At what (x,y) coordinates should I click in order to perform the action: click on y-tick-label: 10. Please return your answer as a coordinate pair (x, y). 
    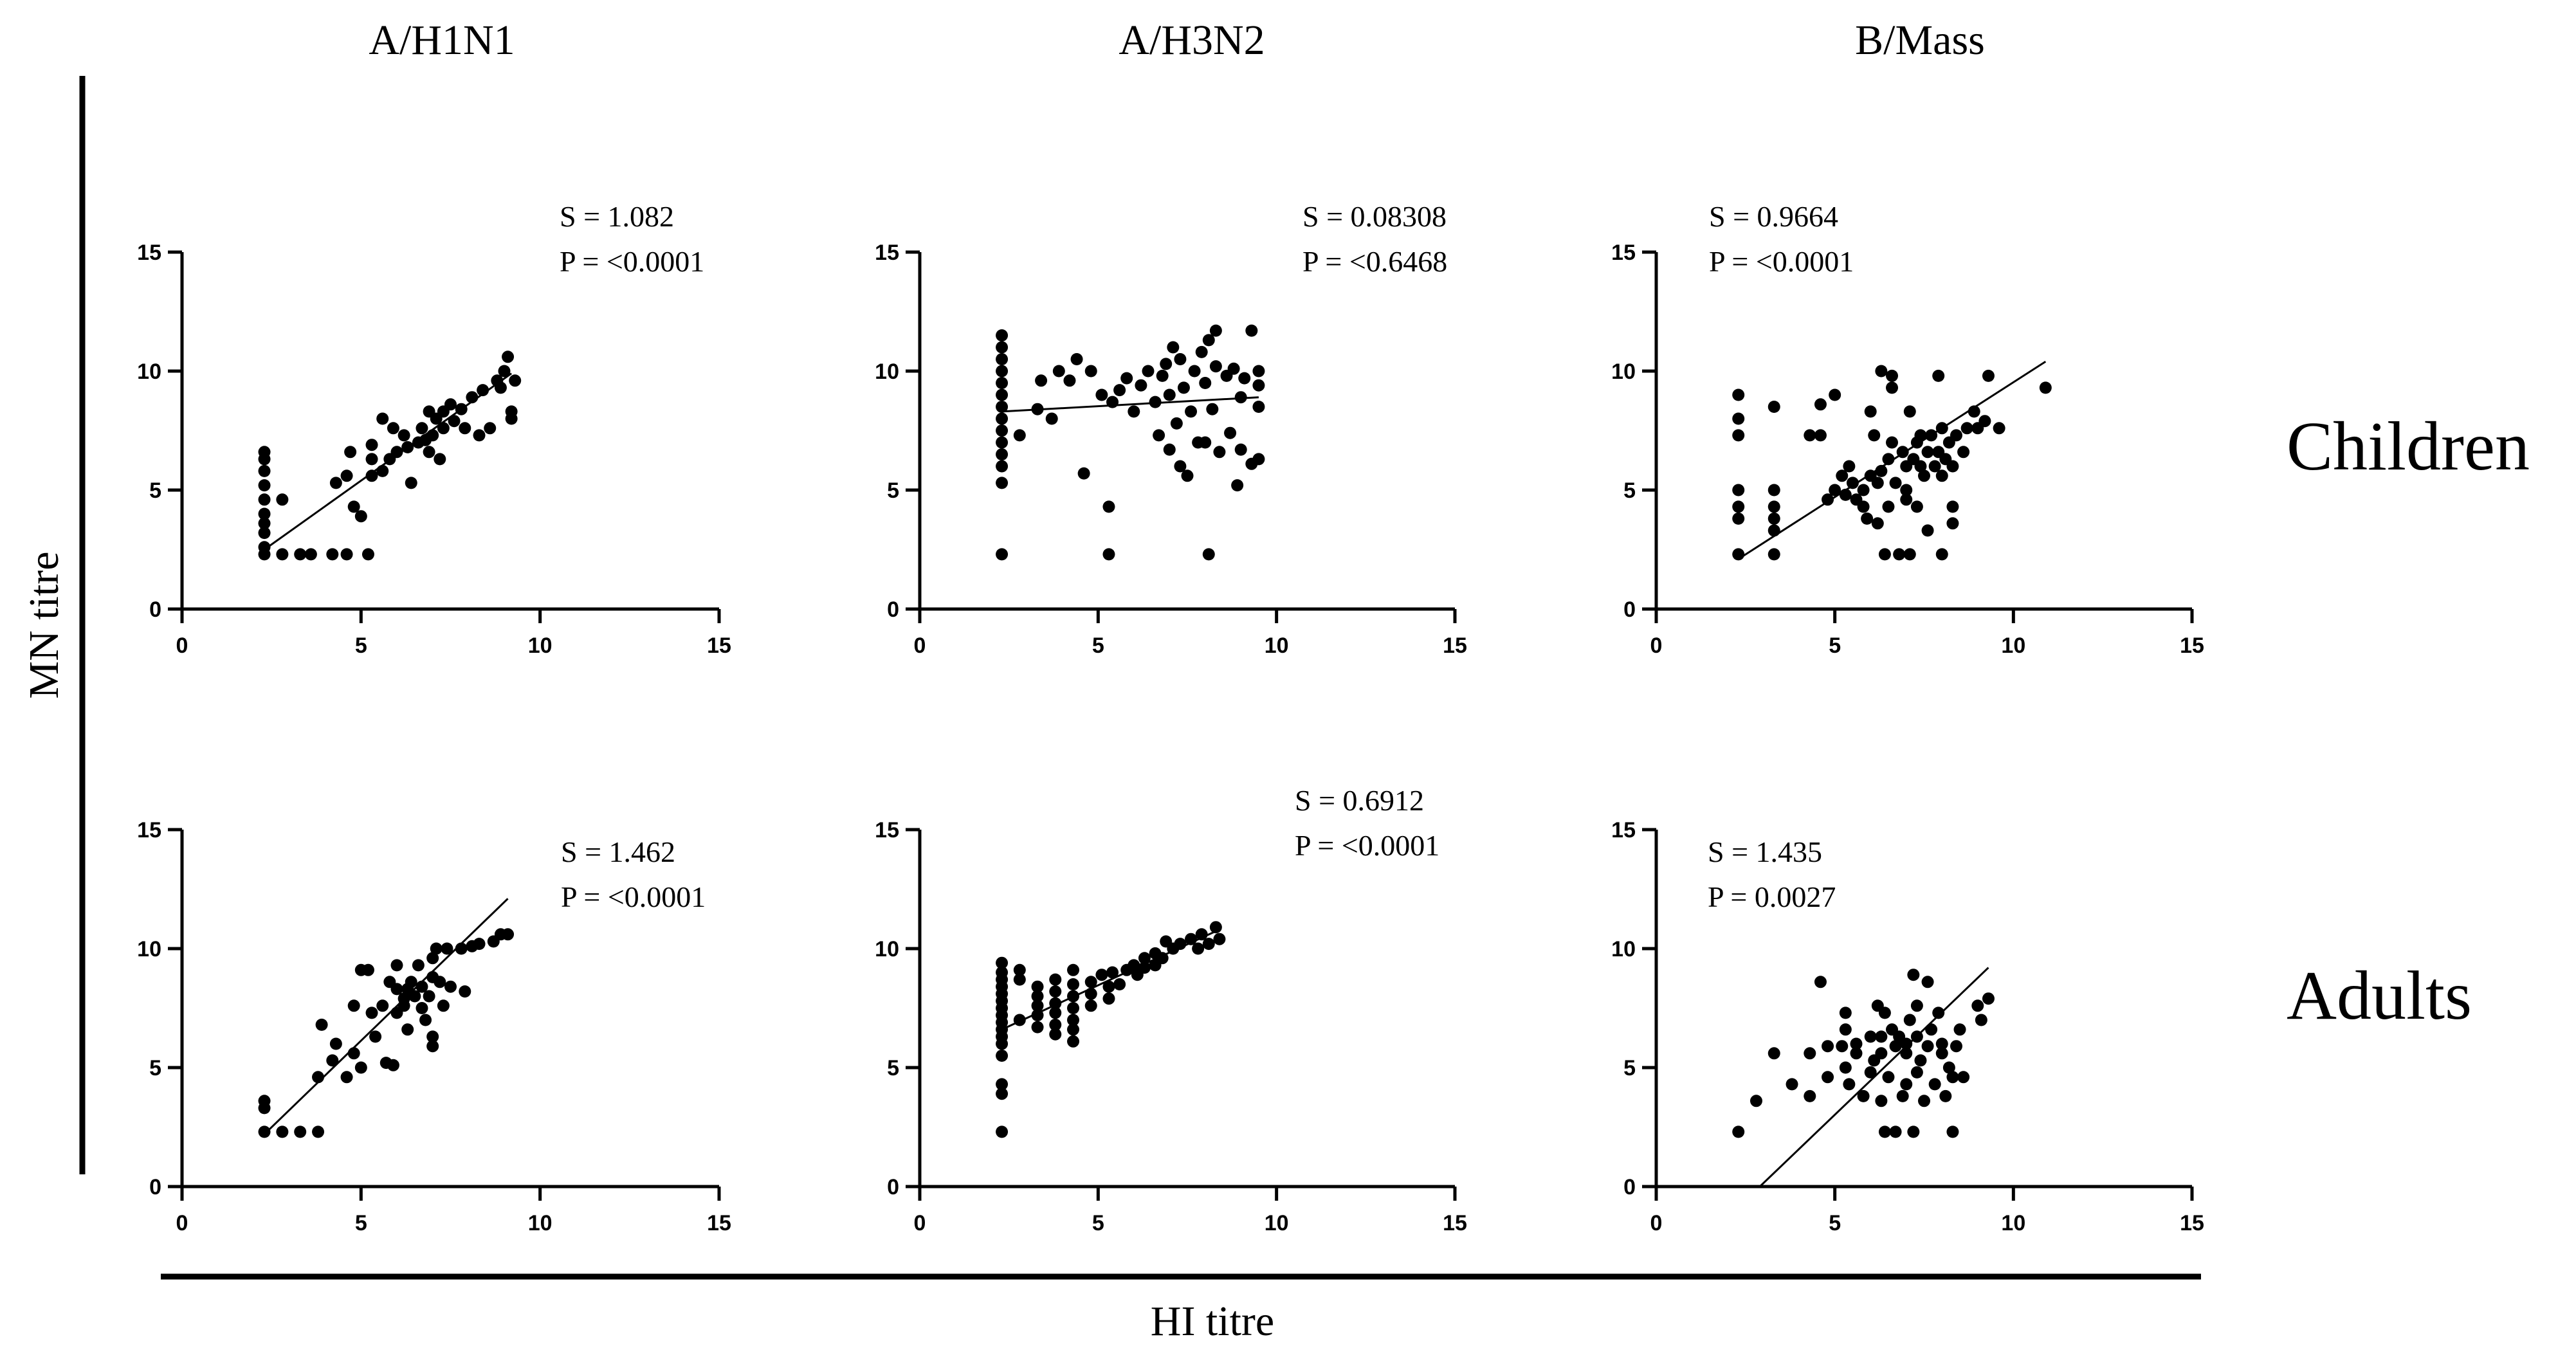
    Looking at the image, I should click on (149, 949).